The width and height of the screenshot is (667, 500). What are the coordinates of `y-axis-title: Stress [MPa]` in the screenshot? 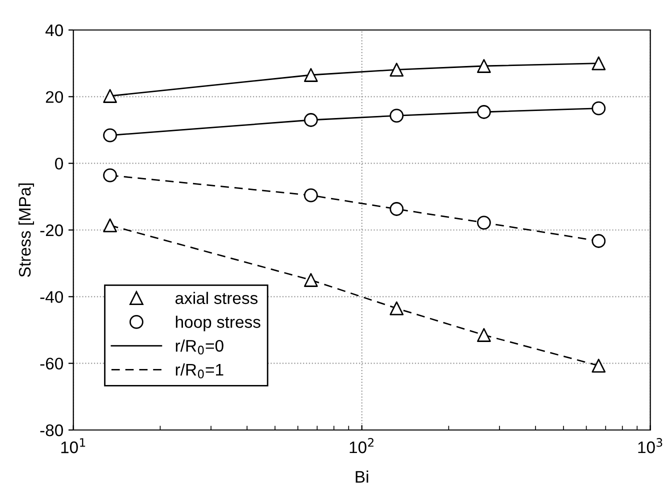 It's located at (26, 230).